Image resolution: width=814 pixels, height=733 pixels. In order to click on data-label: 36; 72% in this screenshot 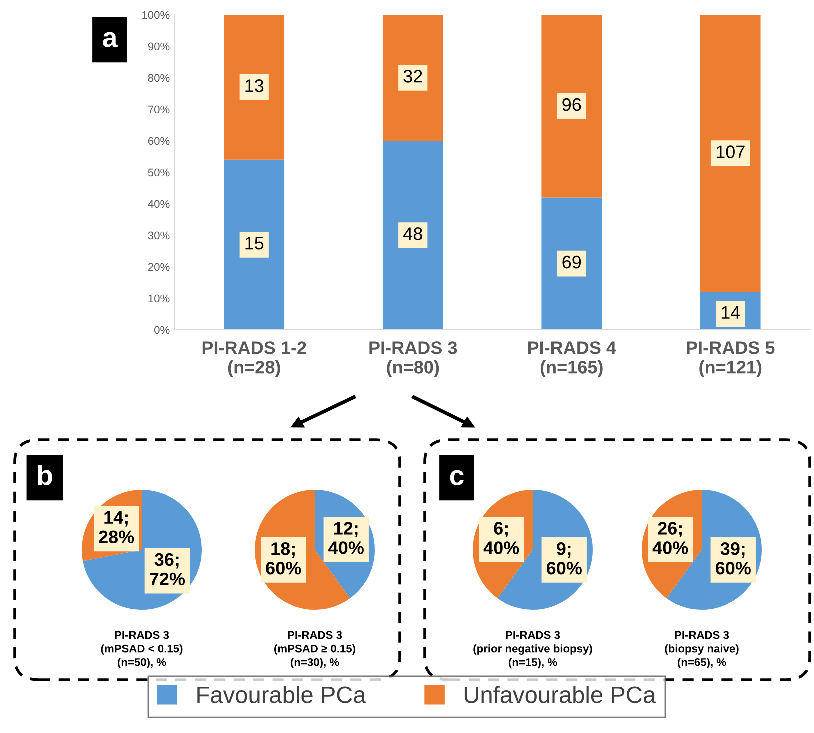, I will do `click(168, 569)`.